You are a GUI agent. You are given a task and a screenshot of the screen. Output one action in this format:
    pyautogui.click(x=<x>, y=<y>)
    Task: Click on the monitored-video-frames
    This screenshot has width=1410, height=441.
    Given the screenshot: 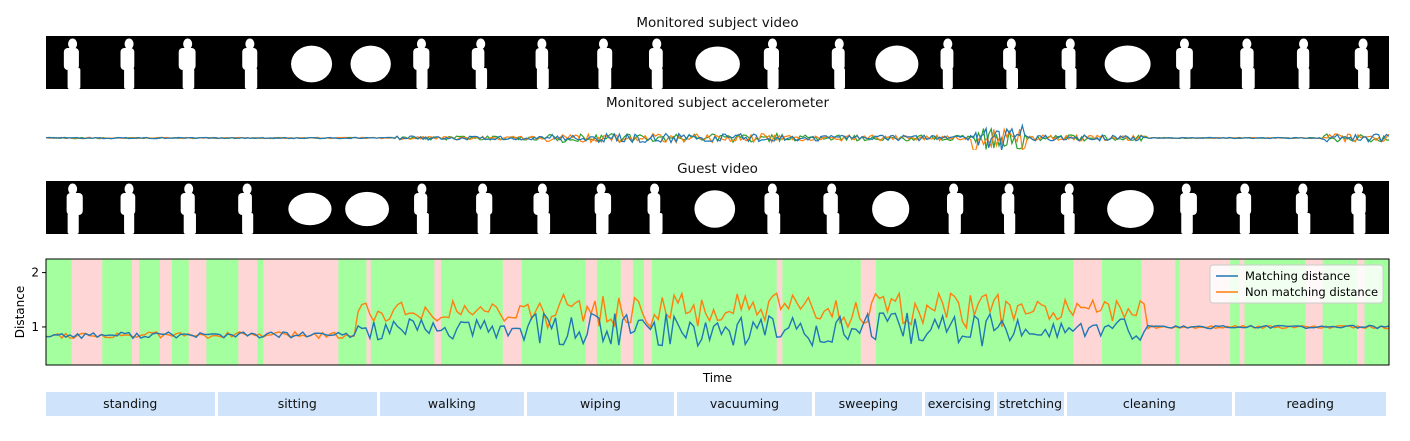 What is the action you would take?
    pyautogui.click(x=716, y=63)
    